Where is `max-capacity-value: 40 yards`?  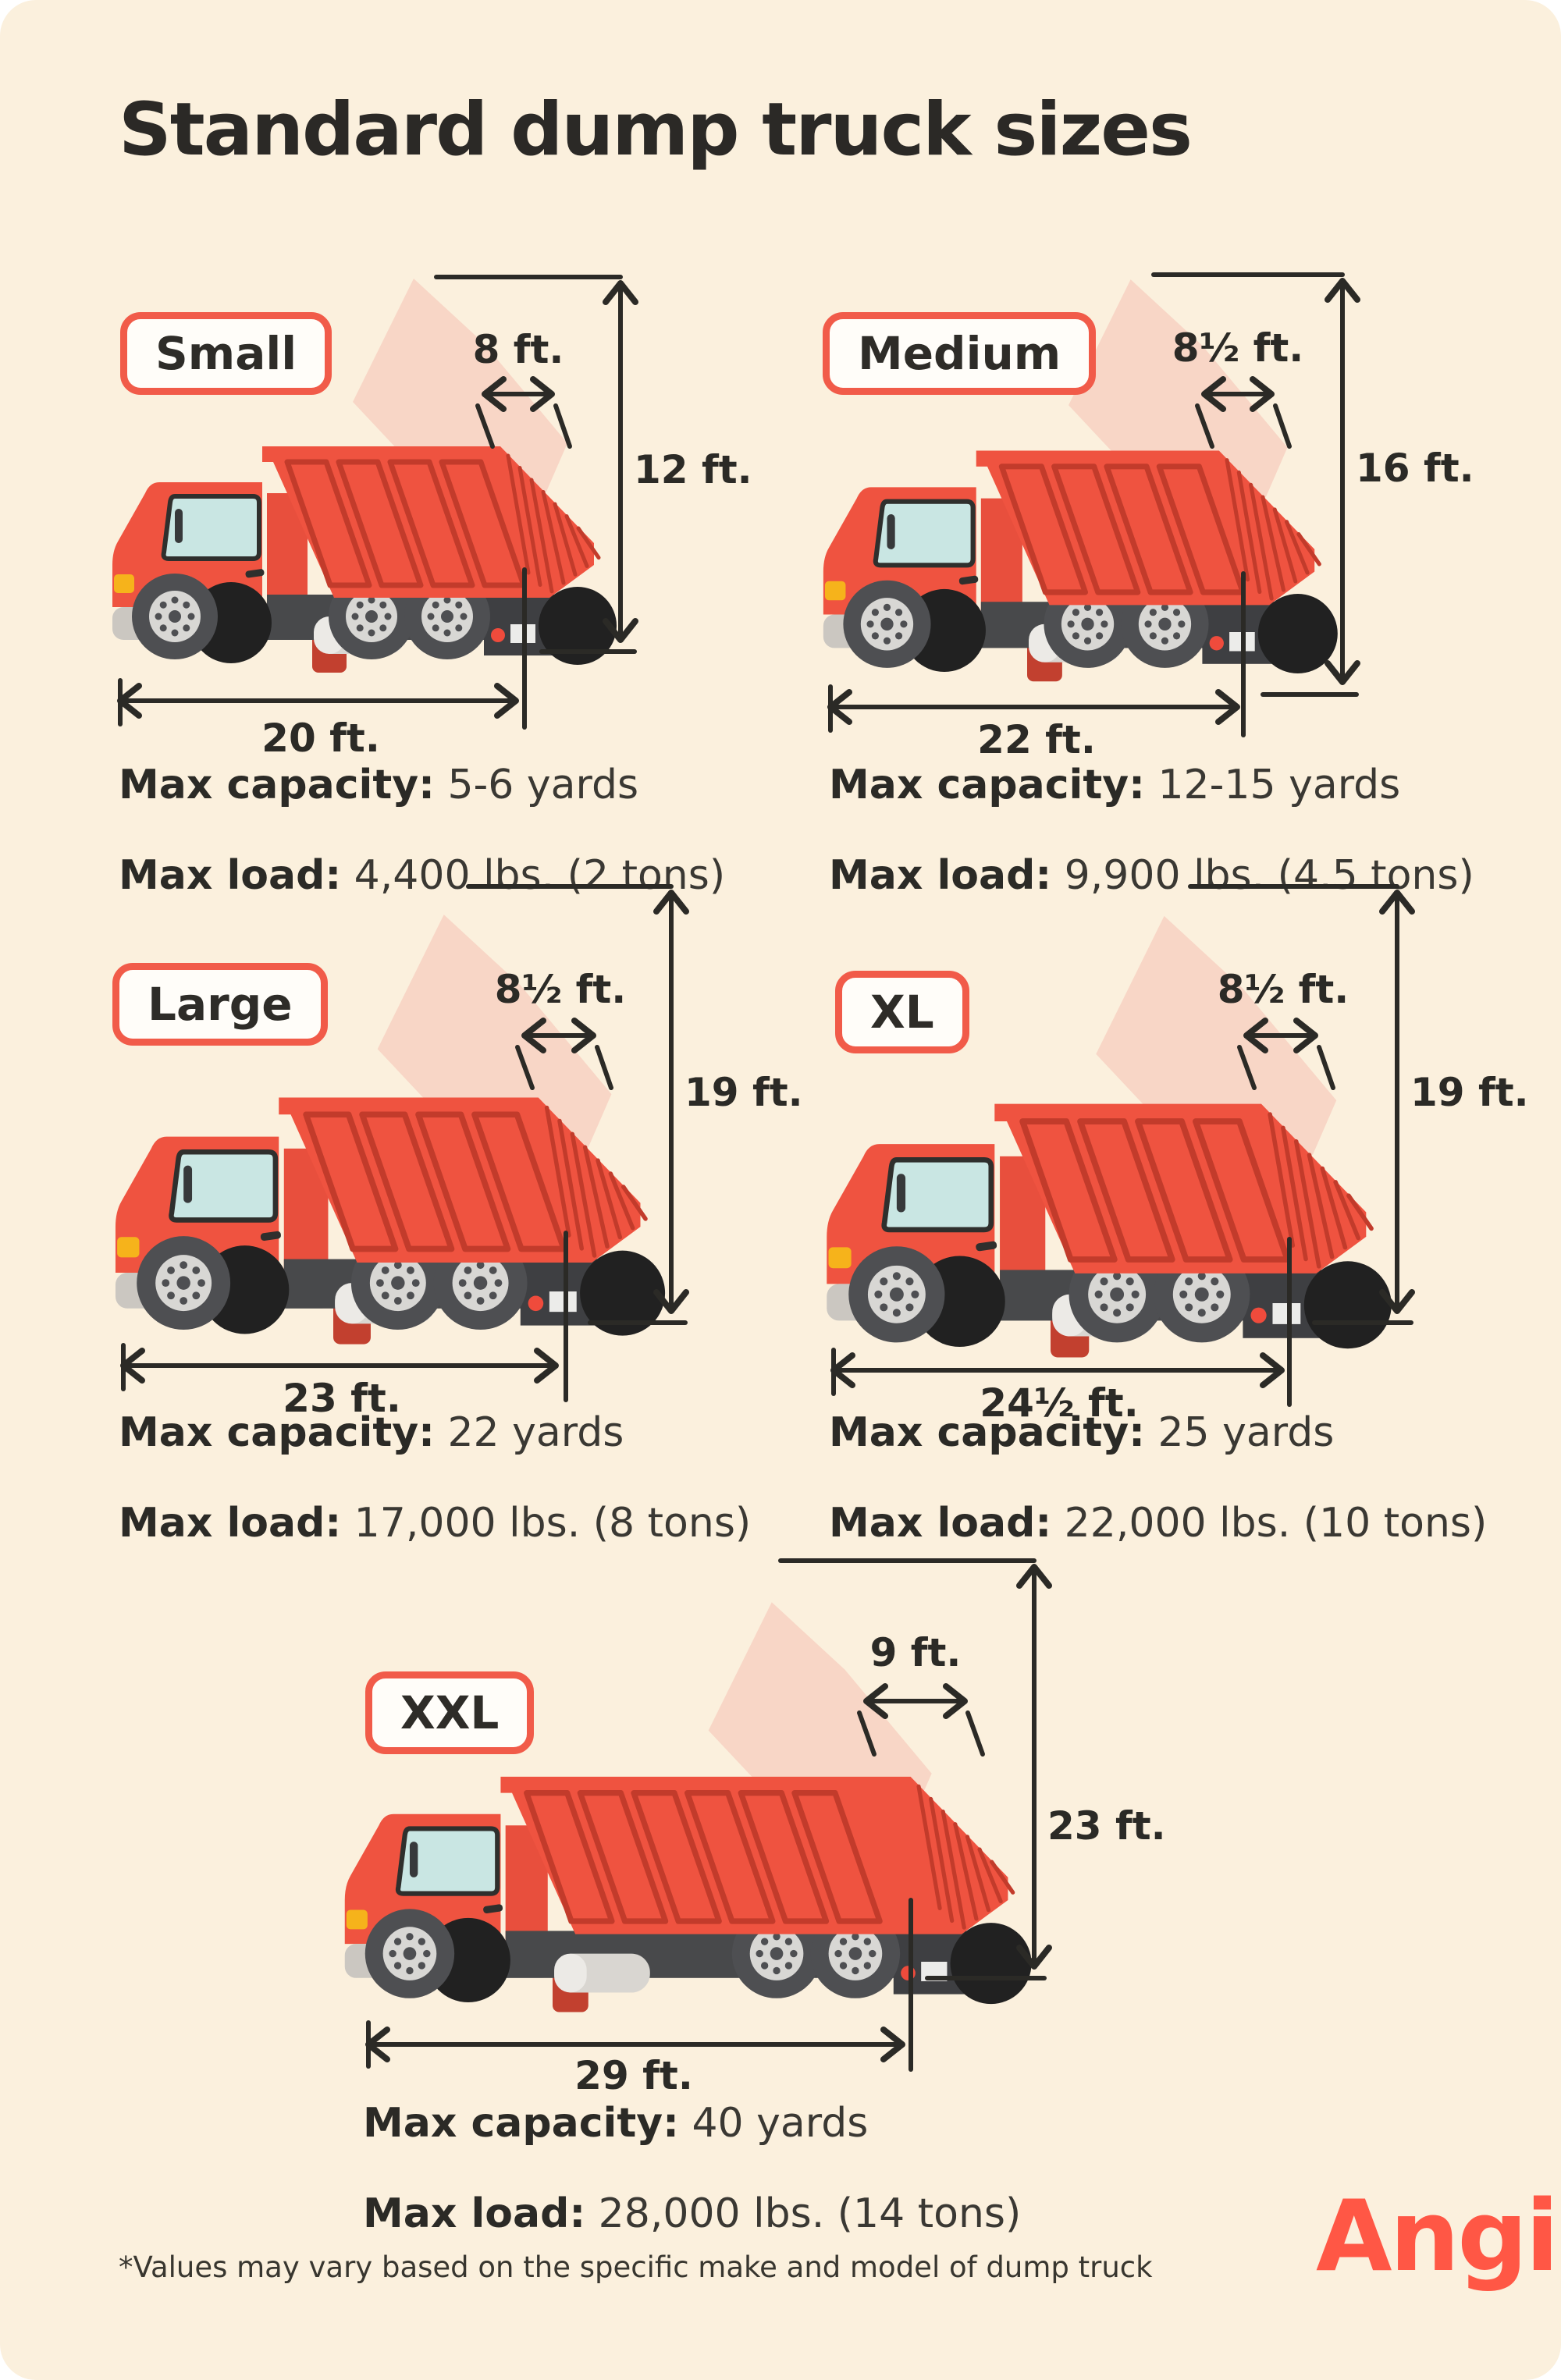
max-capacity-value: 40 yards is located at coordinates (781, 2123).